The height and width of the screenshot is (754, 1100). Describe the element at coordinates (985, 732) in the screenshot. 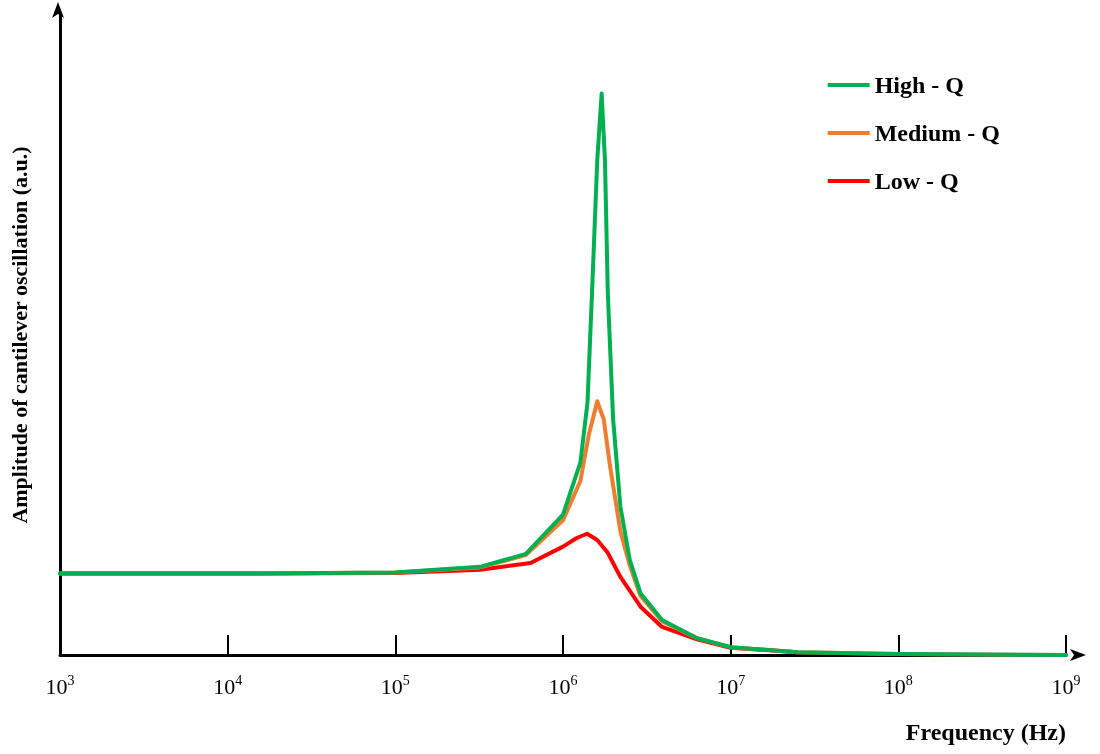

I see `x-axis-title: Frequency (Hz)` at that location.